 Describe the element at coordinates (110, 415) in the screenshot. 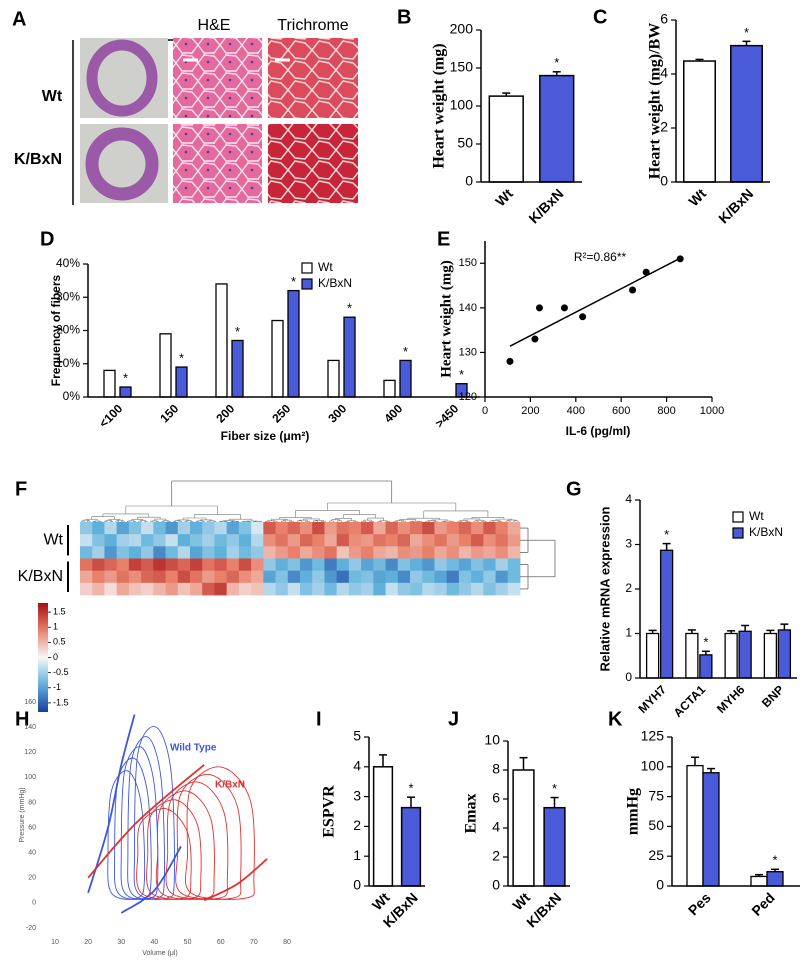

I see `x-tick-label: <100` at that location.